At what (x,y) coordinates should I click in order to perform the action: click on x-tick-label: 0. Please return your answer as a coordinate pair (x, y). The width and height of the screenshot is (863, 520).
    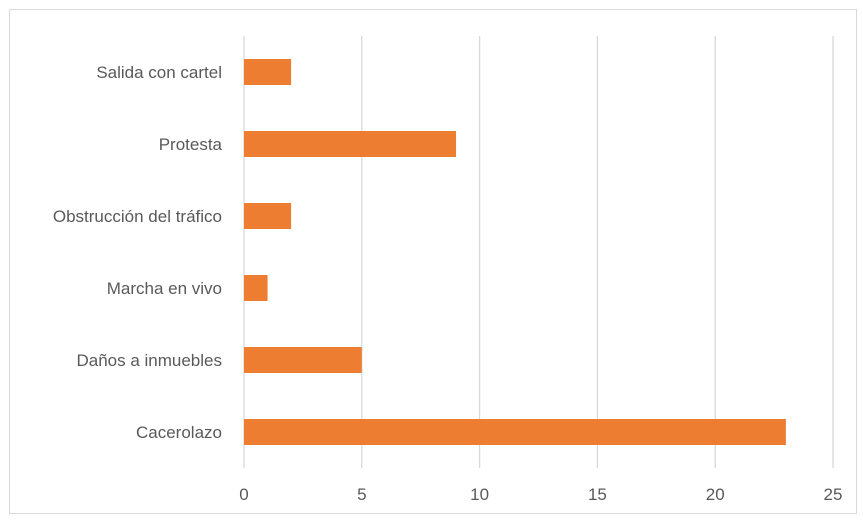
    Looking at the image, I should click on (243, 494).